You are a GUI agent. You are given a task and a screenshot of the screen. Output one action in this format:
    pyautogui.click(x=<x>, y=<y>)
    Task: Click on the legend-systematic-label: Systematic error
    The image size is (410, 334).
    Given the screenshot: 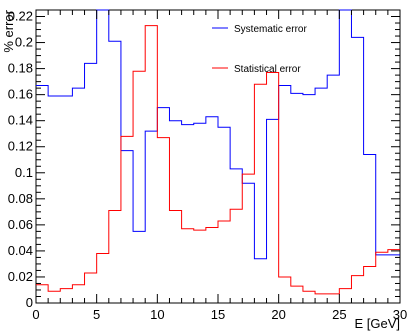 What is the action you would take?
    pyautogui.click(x=270, y=29)
    